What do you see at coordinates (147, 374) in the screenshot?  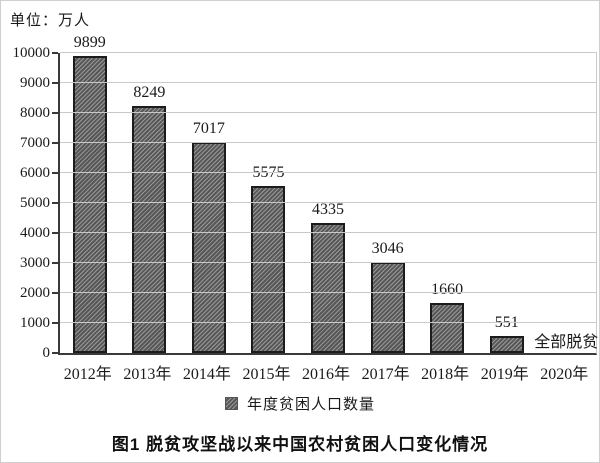 I see `x-axis-label: 2013年` at bounding box center [147, 374].